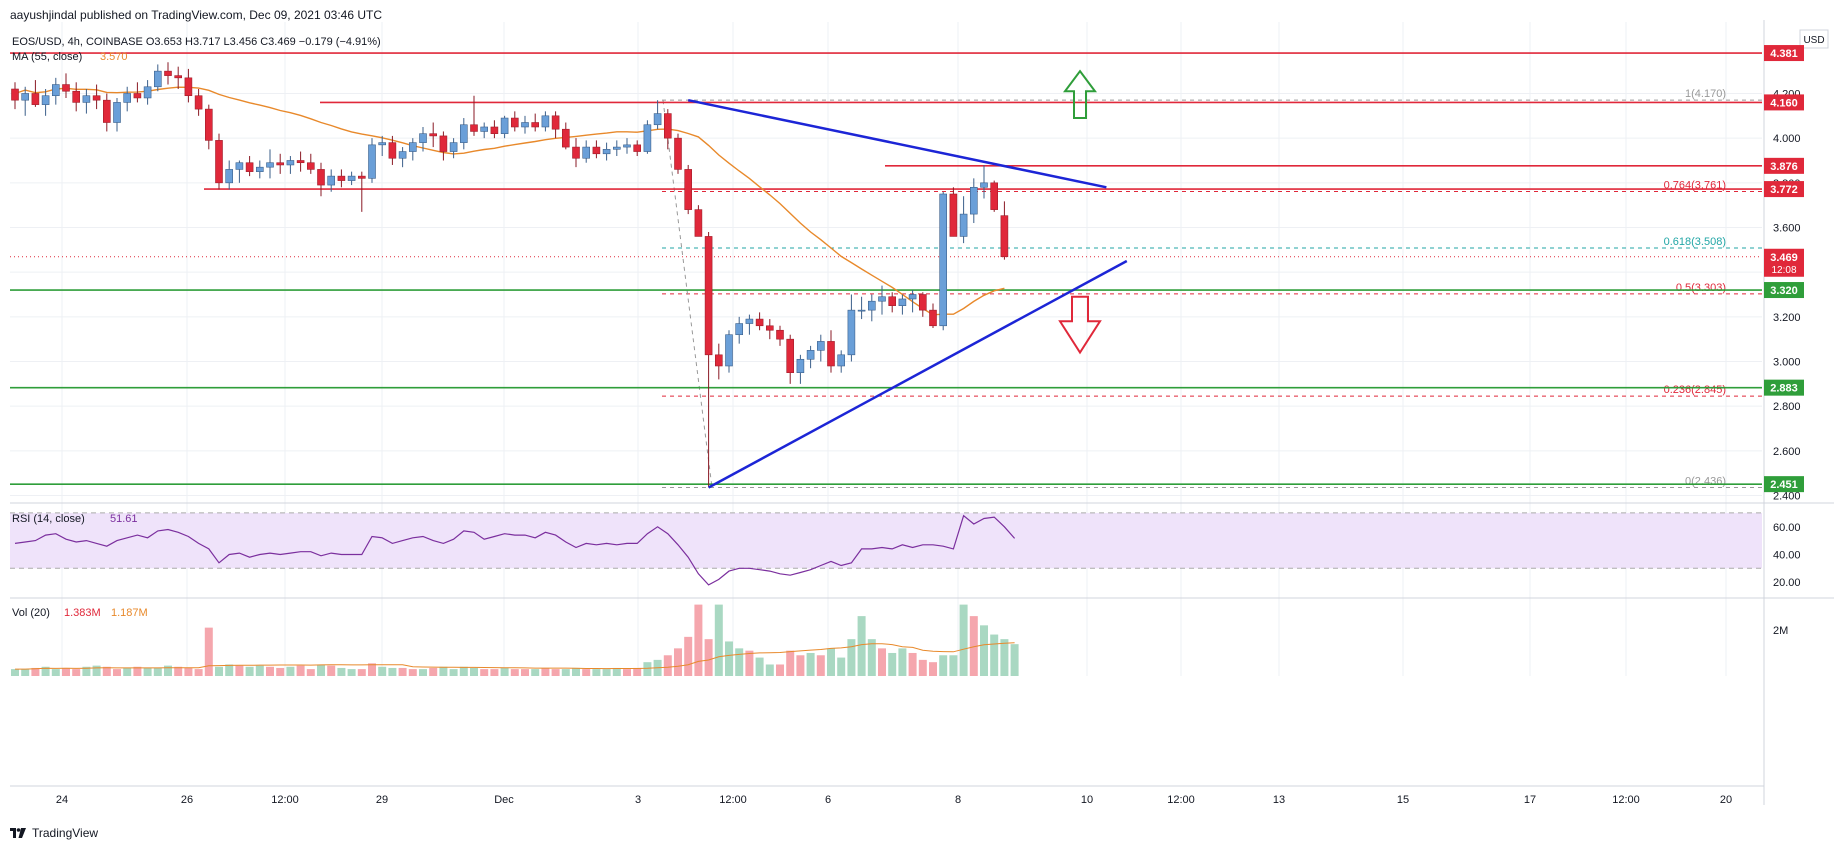 The width and height of the screenshot is (1834, 848). I want to click on fib-diagonal, so click(687, 294).